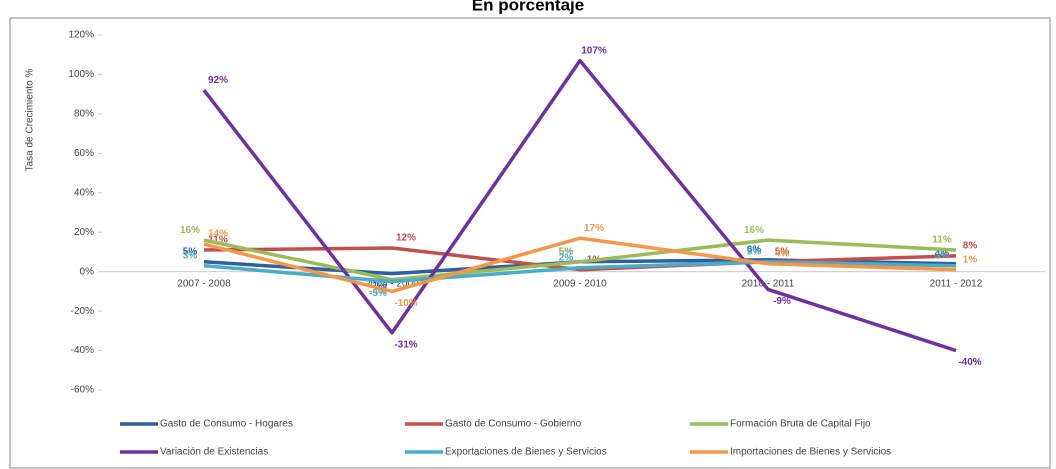 The image size is (1056, 469). I want to click on x-tick-label: 2007 - 2008, so click(204, 283).